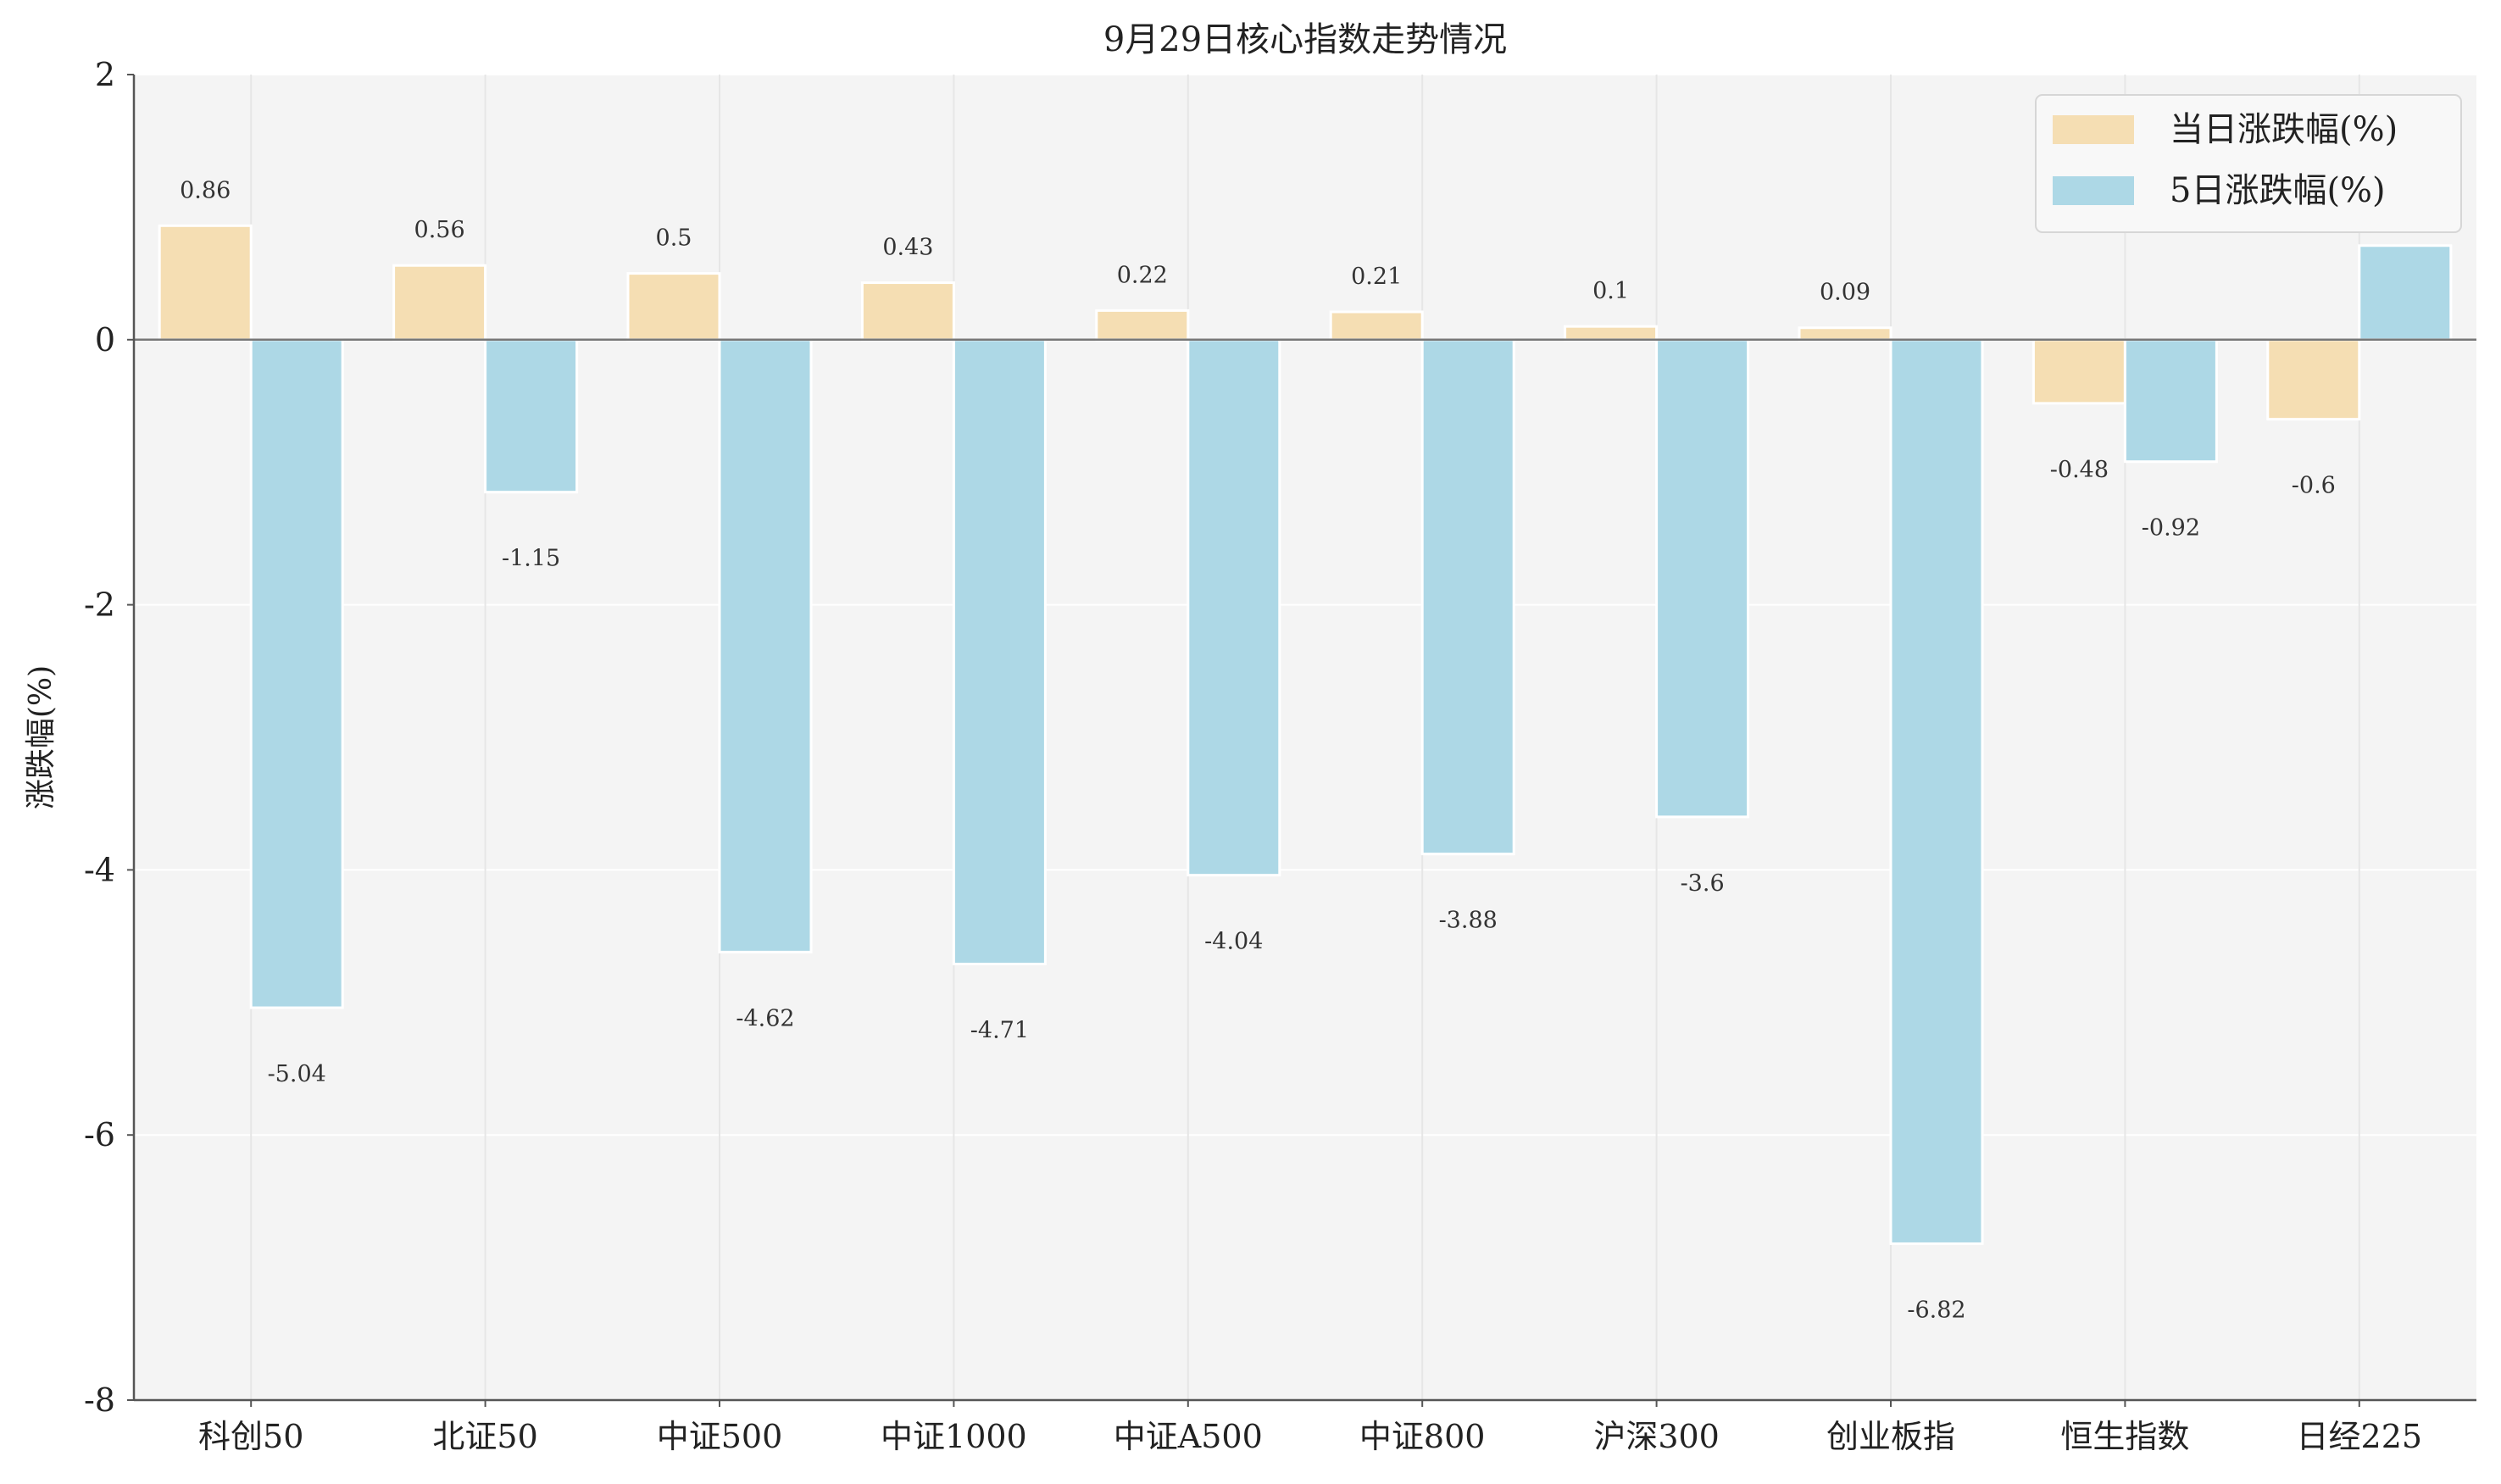 The height and width of the screenshot is (1484, 2501). I want to click on legend-label: 5日涨跌幅(%), so click(2278, 191).